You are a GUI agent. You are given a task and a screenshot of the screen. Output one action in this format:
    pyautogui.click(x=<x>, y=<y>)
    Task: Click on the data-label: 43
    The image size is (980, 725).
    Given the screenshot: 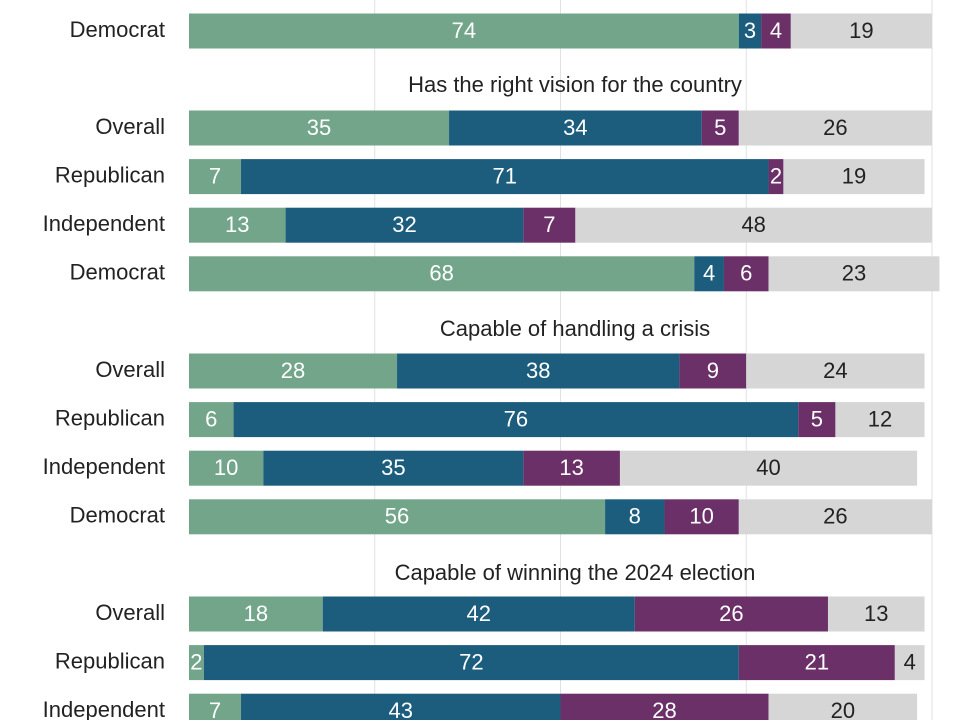 What is the action you would take?
    pyautogui.click(x=401, y=709)
    